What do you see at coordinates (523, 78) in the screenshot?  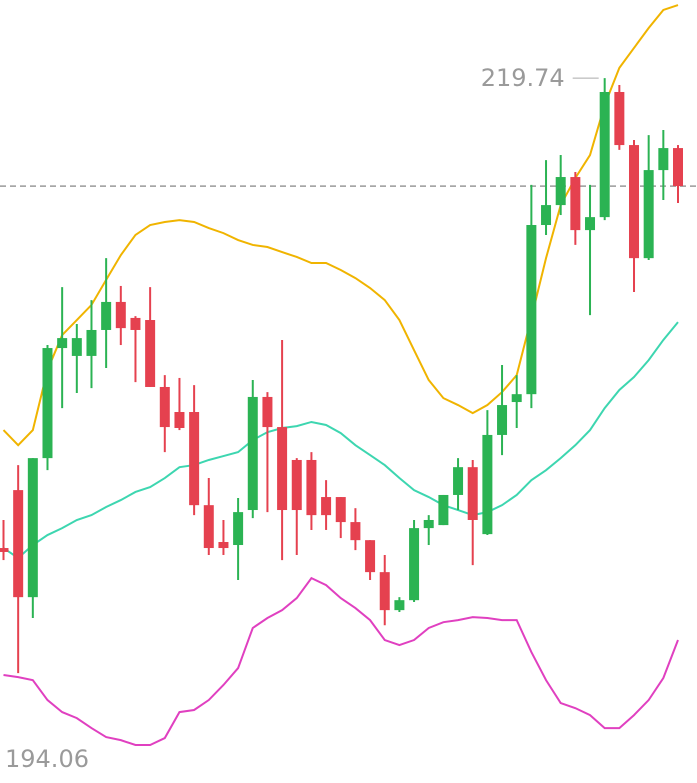 I see `max-label: 219.74` at bounding box center [523, 78].